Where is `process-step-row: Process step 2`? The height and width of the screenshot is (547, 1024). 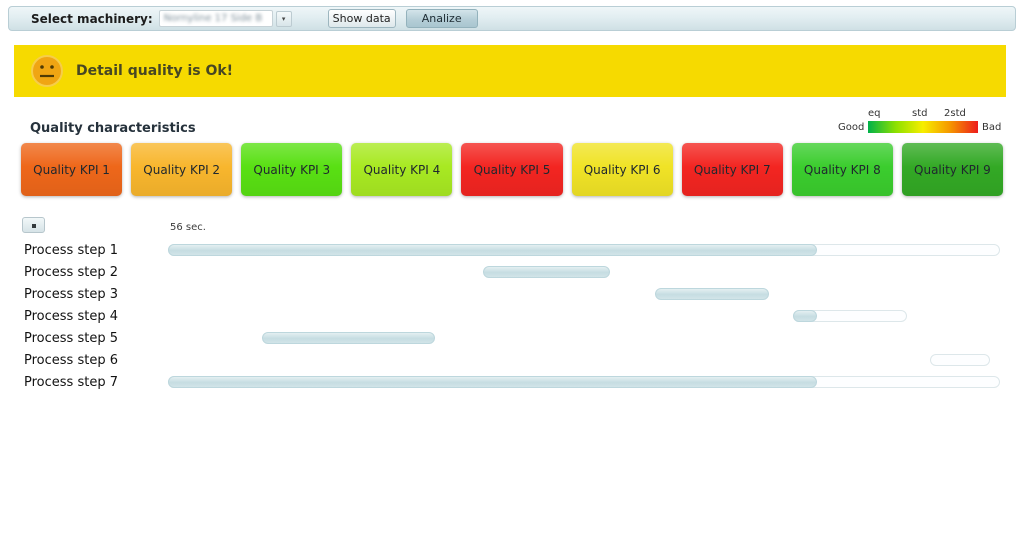 process-step-row: Process step 2 is located at coordinates (500, 272).